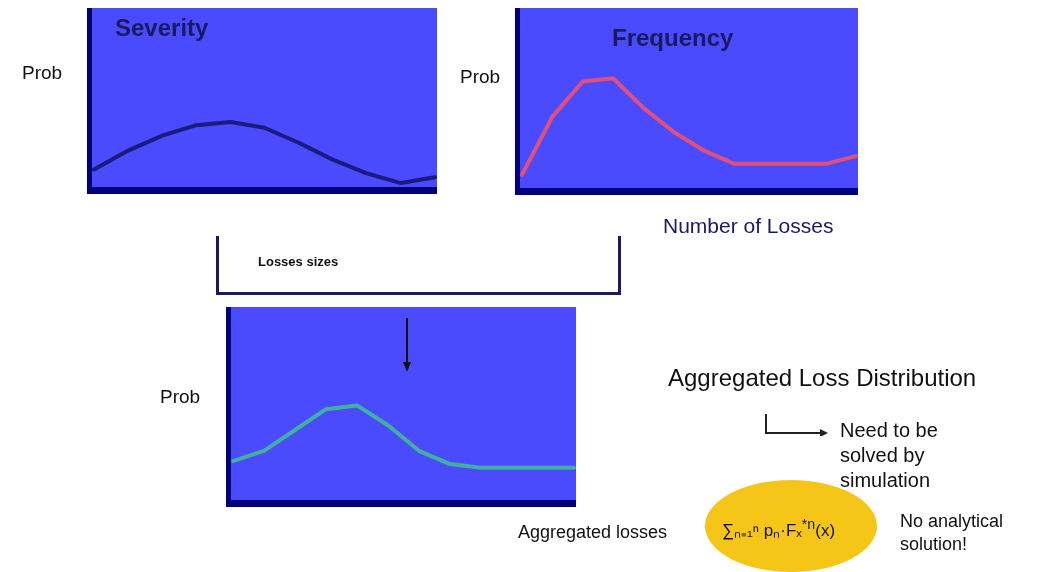  I want to click on chart-title: Frequency, so click(673, 38).